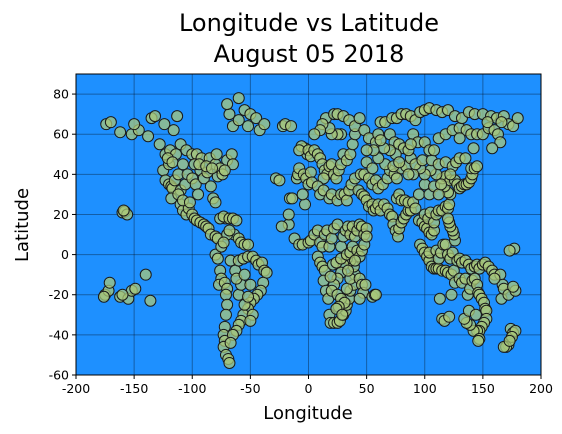 The width and height of the screenshot is (562, 434). Describe the element at coordinates (62, 235) in the screenshot. I see `y-axis-ticks: -60 -40 -20 0 20 40 60 80` at that location.